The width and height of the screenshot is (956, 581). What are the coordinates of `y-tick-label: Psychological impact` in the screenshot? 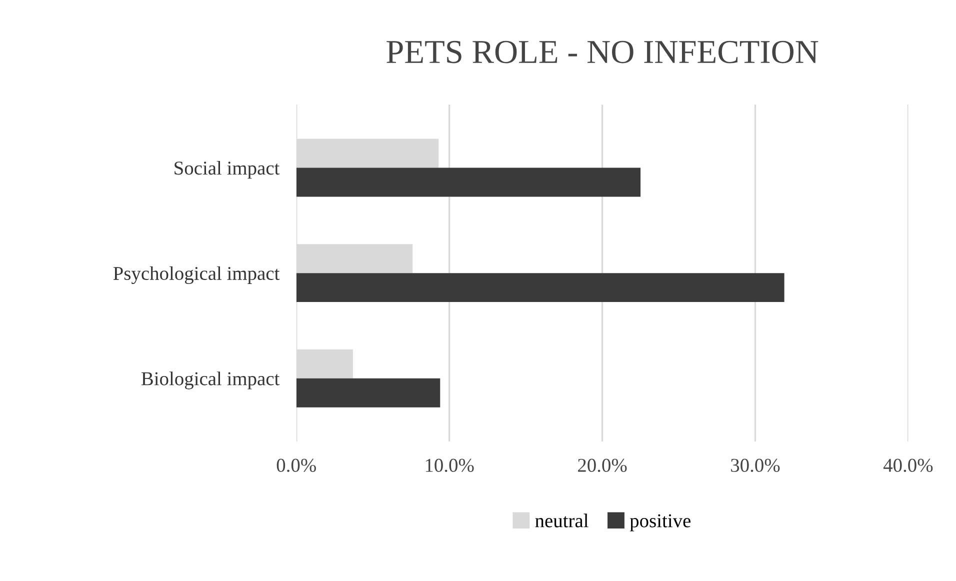 It's located at (196, 275).